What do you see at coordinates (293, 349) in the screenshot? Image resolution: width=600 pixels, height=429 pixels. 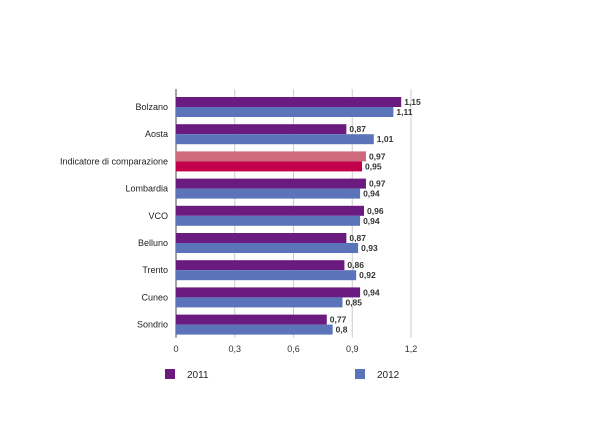 I see `x-tick-label: 0,6` at bounding box center [293, 349].